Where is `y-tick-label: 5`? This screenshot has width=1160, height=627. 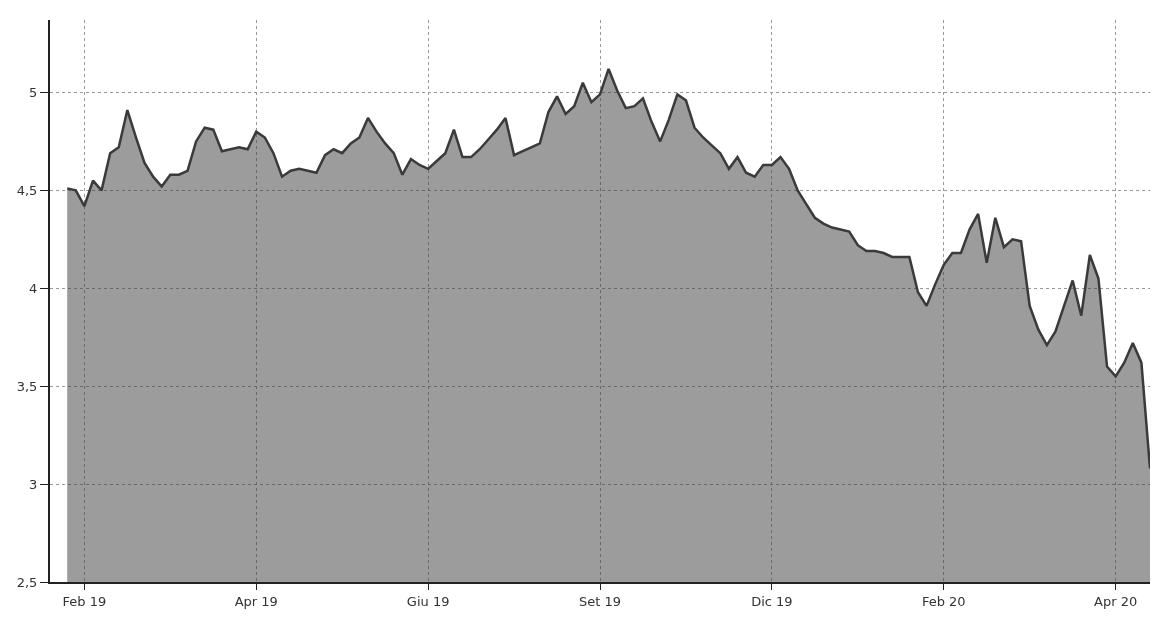 y-tick-label: 5 is located at coordinates (33, 92).